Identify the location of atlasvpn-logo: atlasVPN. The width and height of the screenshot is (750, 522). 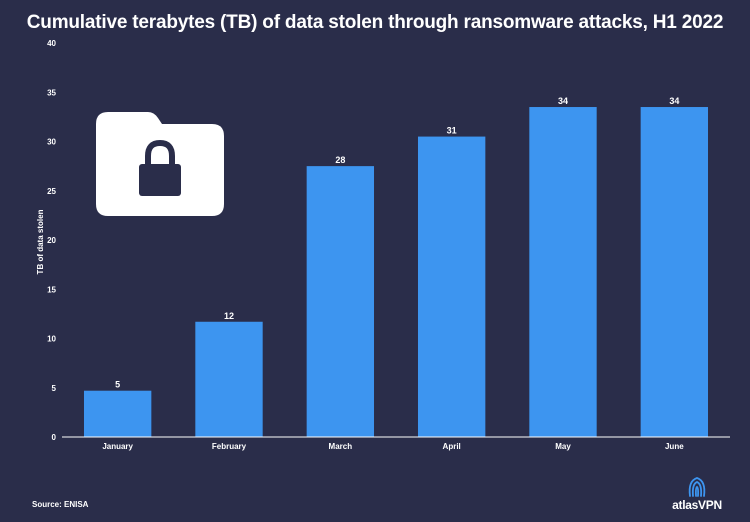
(697, 494).